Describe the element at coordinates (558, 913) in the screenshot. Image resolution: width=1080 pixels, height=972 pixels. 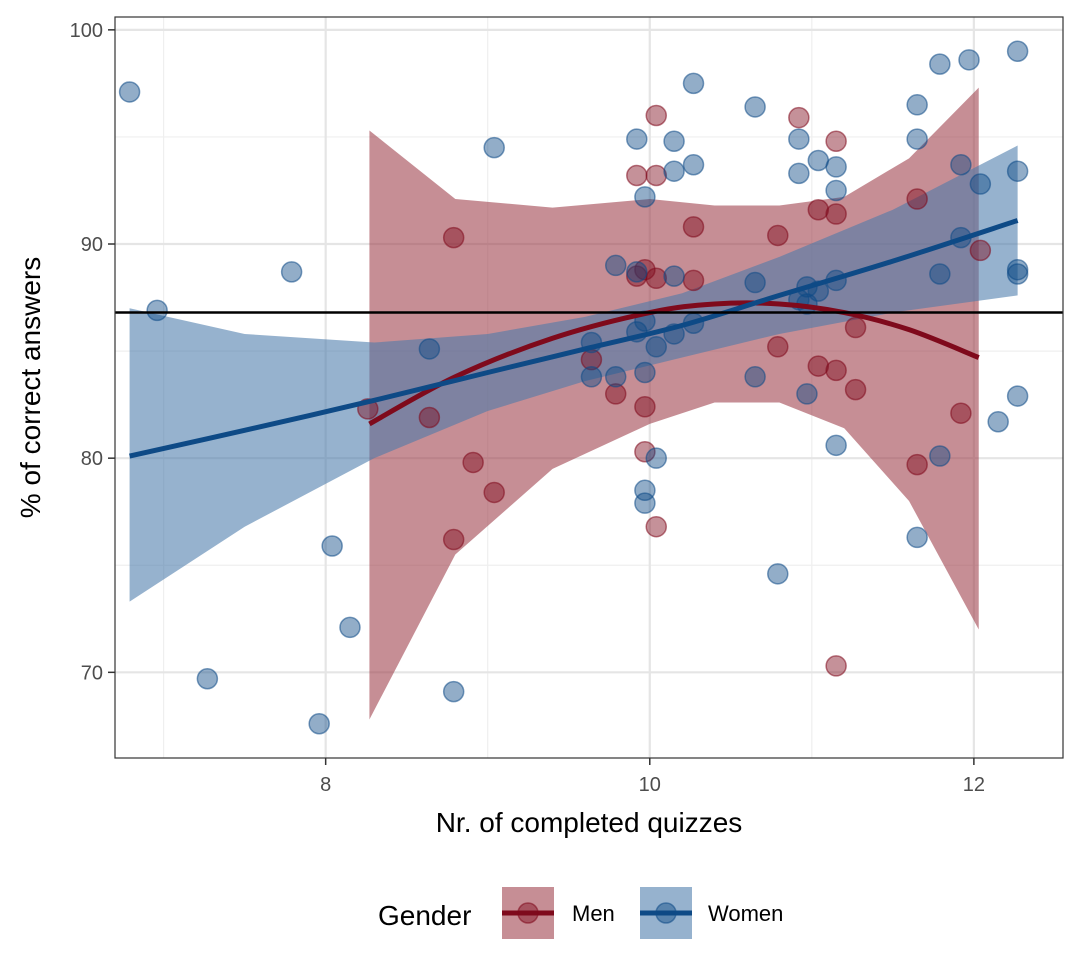
I see `legend-item-men: Men` at that location.